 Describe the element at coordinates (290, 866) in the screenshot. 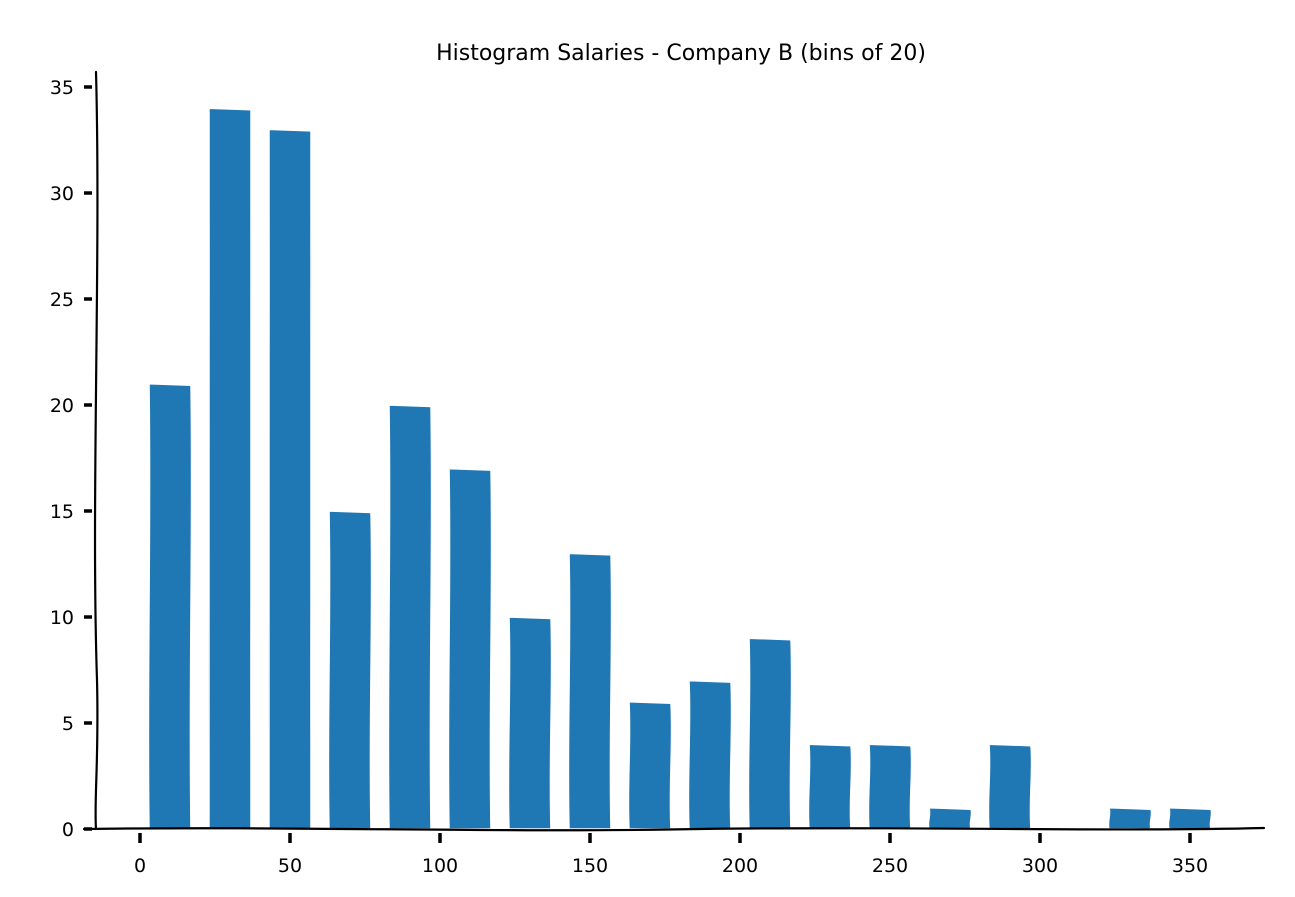

I see `x-tick-label: 50` at that location.